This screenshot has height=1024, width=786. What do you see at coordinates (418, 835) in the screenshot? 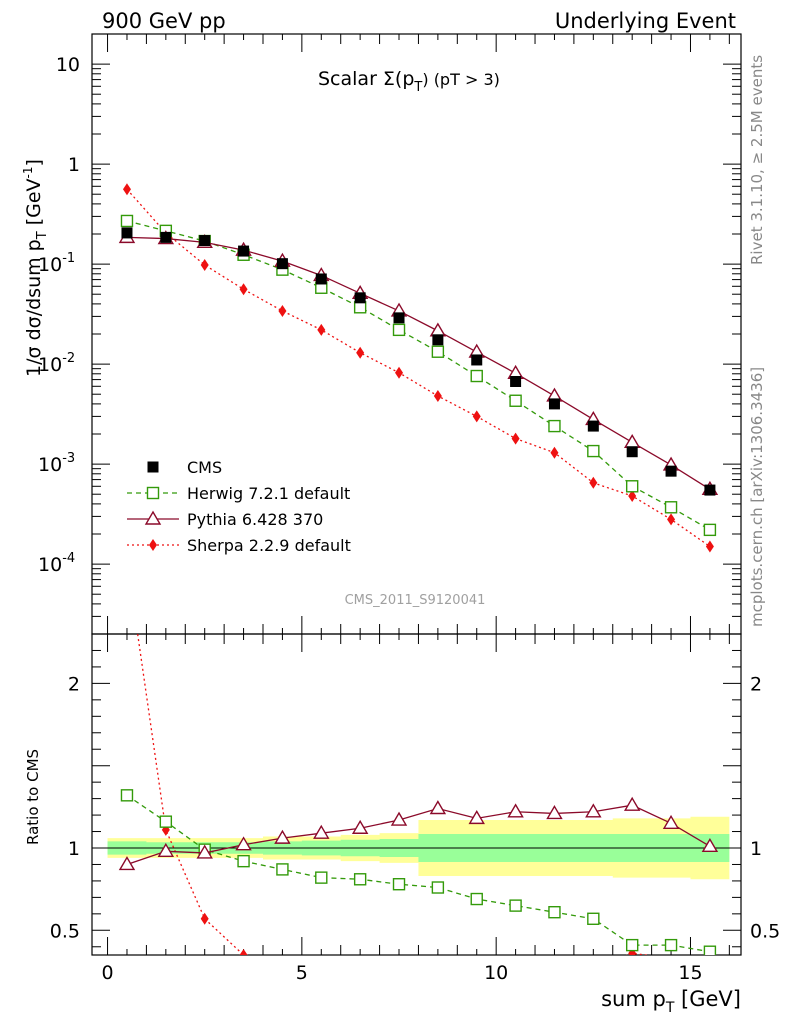
I see `ratio-line-pythia` at bounding box center [418, 835].